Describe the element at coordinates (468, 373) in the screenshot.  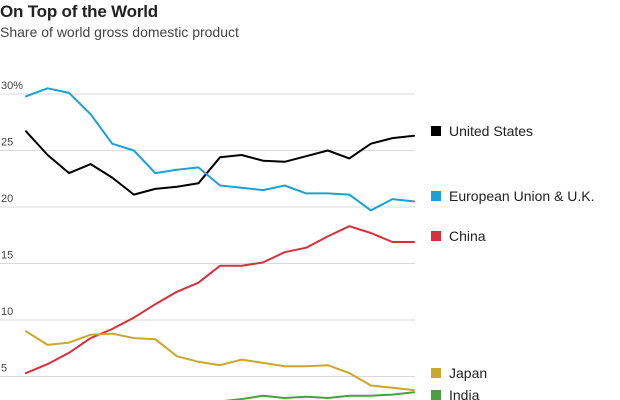
I see `legend-label-japan: Japan` at that location.